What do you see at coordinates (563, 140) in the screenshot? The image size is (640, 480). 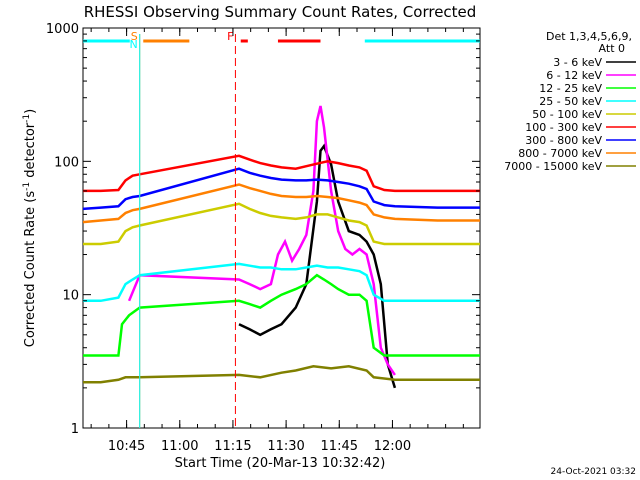 I see `legend-label-6: 300 - 800 keV` at bounding box center [563, 140].